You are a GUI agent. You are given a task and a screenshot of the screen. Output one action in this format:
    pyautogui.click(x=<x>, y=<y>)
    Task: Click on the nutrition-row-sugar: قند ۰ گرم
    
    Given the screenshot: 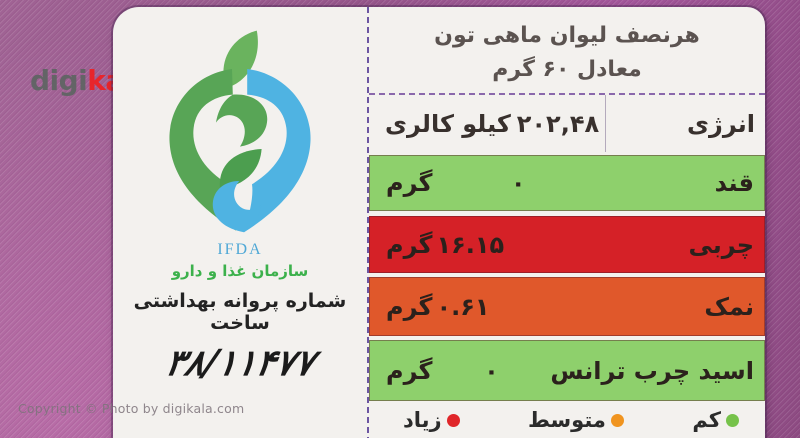 What is the action you would take?
    pyautogui.click(x=567, y=183)
    